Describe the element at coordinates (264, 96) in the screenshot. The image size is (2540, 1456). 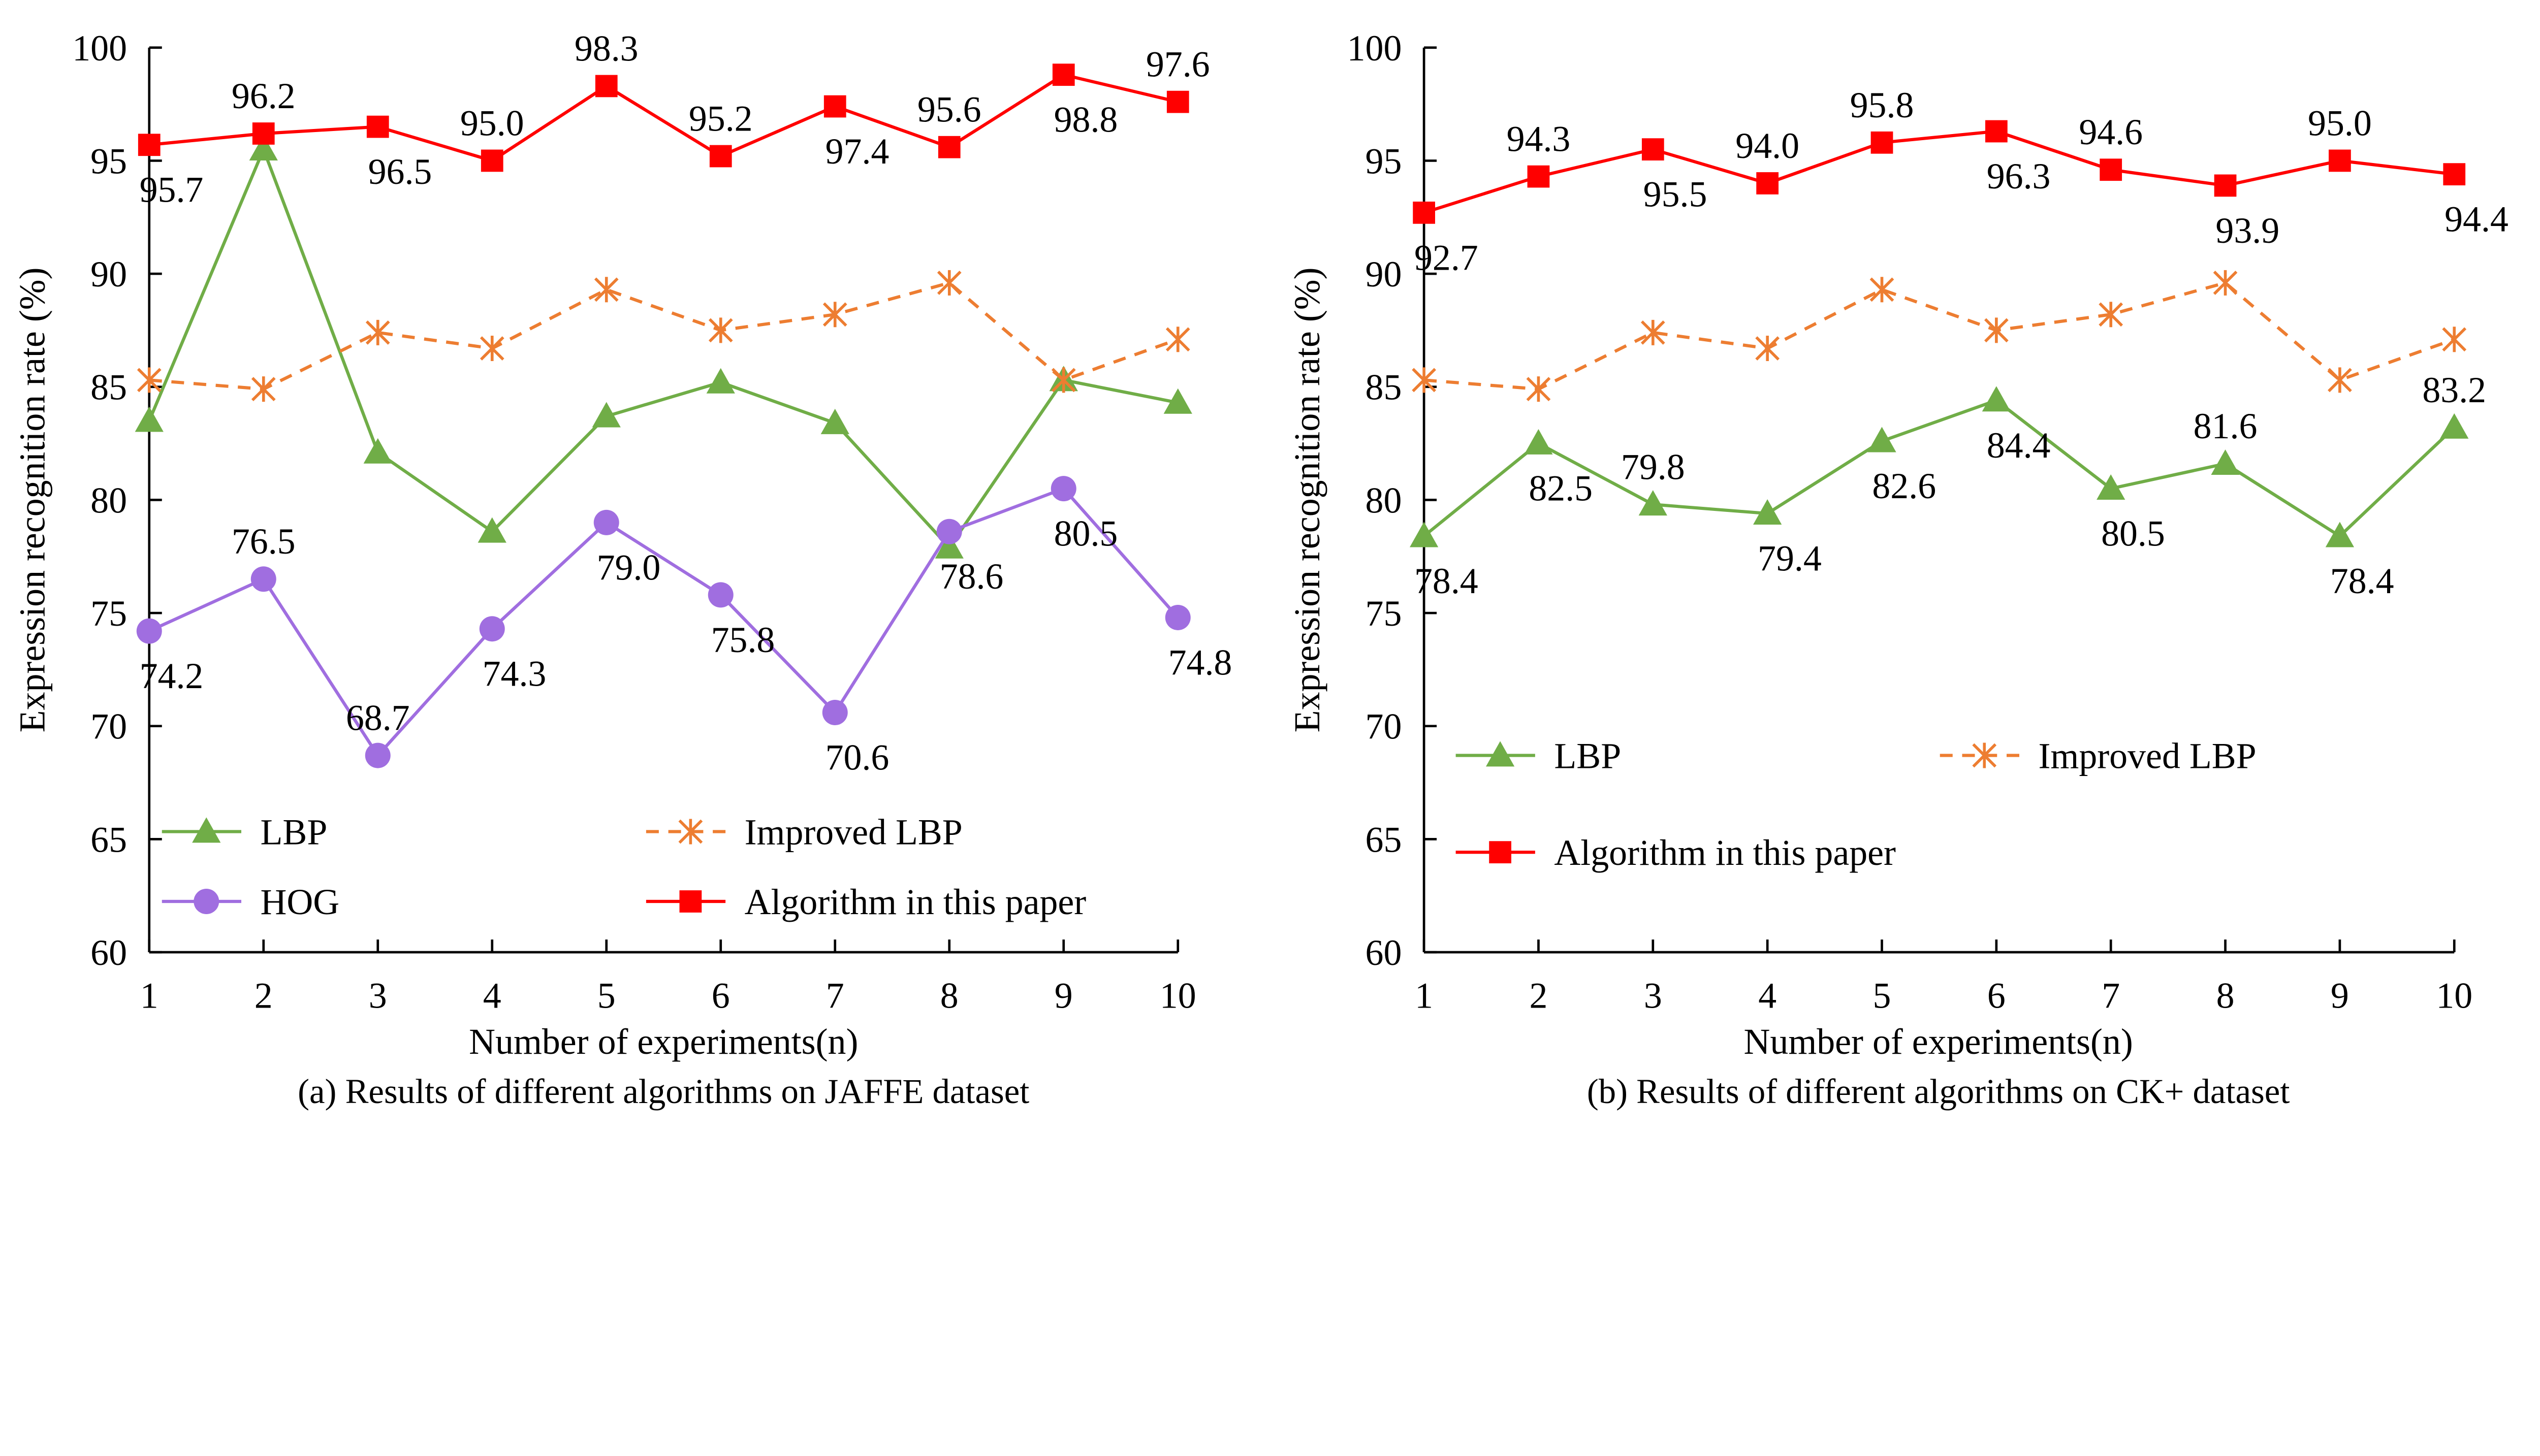
I see `data-label: 96.2` at that location.